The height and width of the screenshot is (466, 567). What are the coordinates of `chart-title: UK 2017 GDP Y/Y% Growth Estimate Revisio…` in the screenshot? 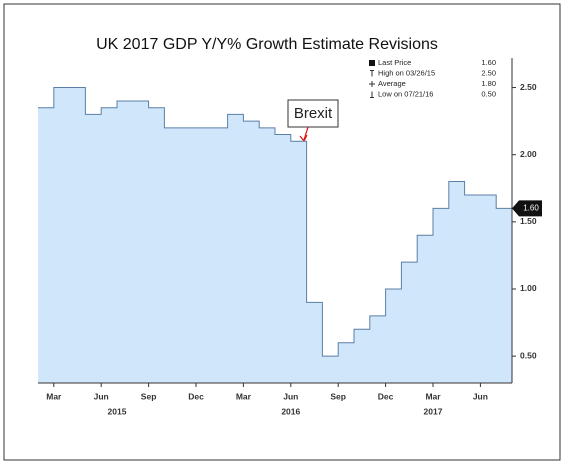 It's located at (267, 44).